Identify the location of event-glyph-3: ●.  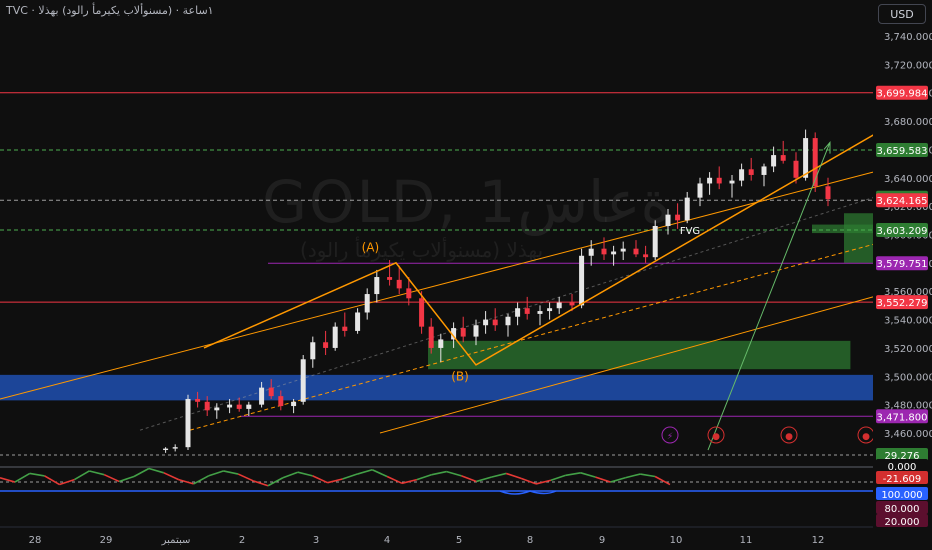
(866, 437).